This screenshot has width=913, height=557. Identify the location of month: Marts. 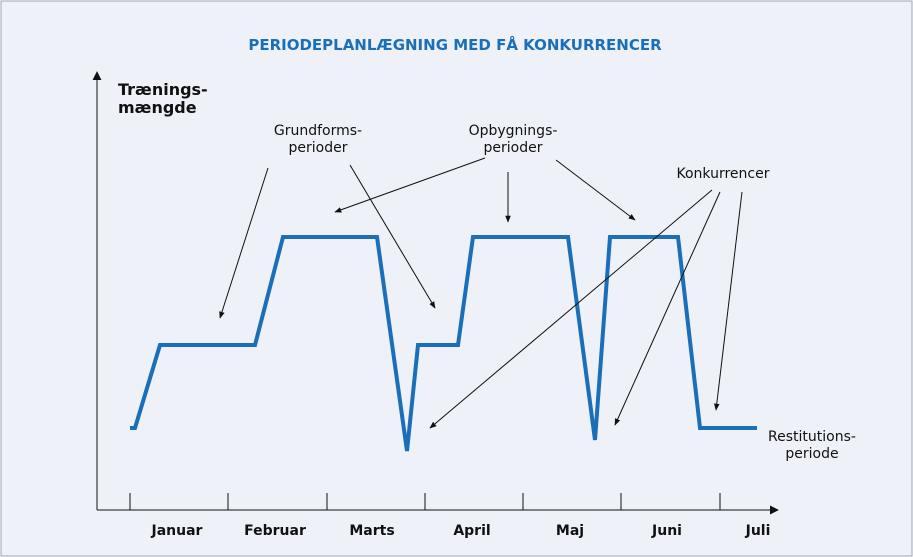
(371, 531).